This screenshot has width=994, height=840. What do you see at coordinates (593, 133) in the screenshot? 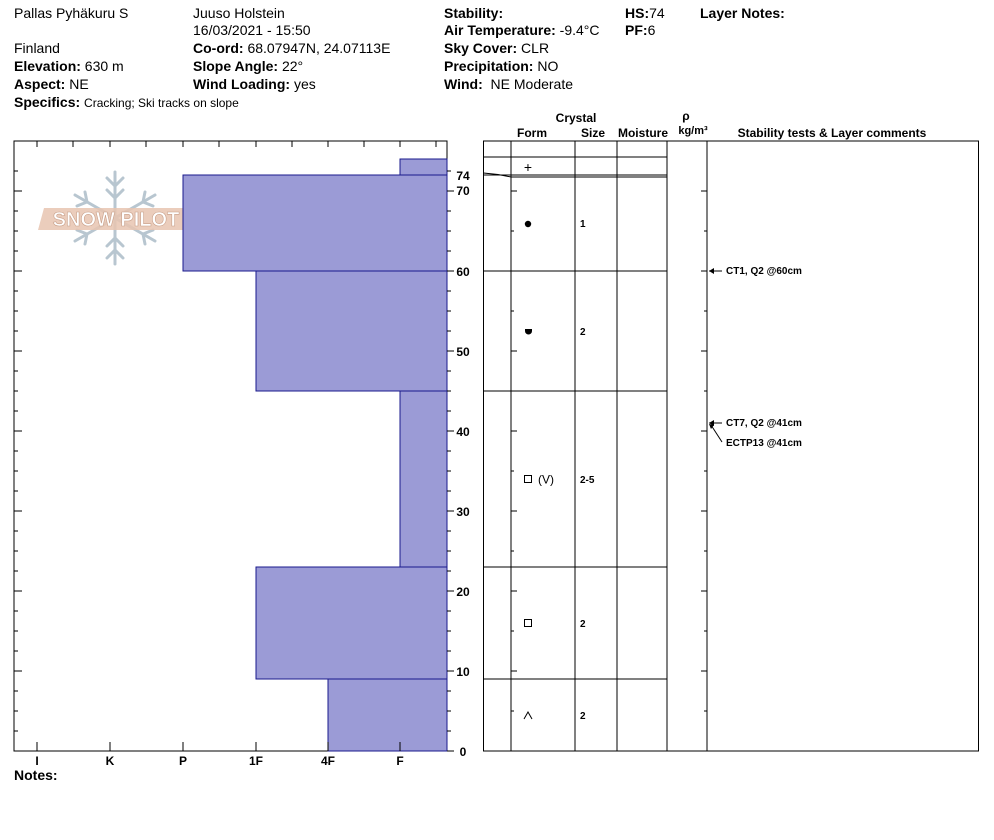
I see `size-header: Size` at bounding box center [593, 133].